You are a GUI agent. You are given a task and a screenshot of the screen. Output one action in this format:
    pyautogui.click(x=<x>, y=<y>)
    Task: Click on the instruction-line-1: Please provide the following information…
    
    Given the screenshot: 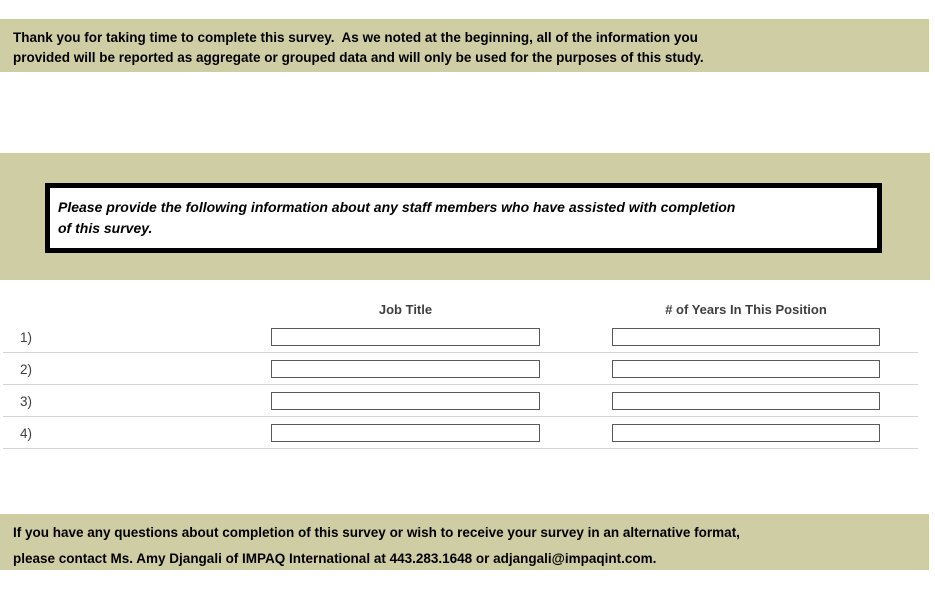 What is the action you would take?
    pyautogui.click(x=397, y=207)
    